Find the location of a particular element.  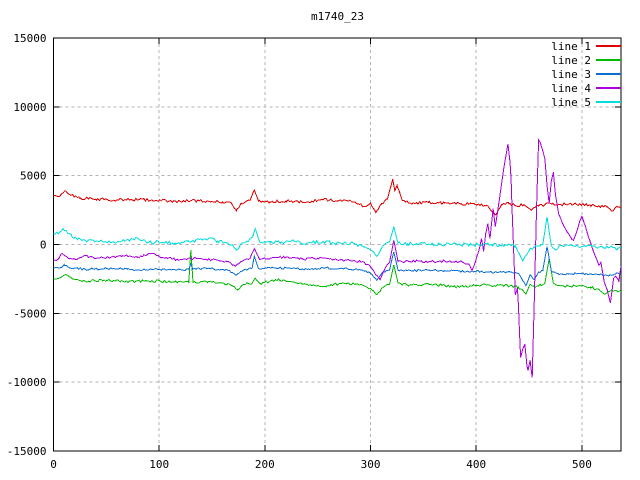

legend-label: line 2 is located at coordinates (571, 60).